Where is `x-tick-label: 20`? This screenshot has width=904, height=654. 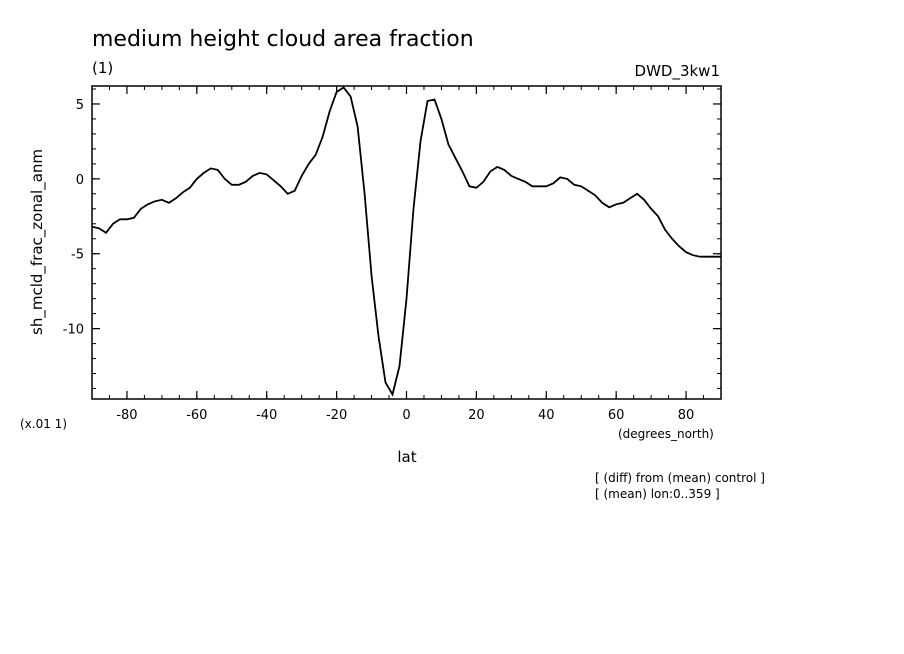 x-tick-label: 20 is located at coordinates (476, 415).